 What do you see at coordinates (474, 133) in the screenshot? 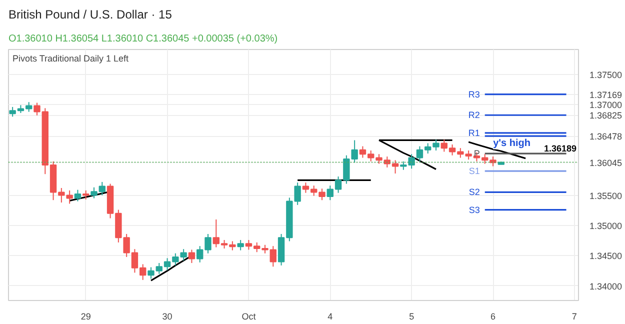
I see `series-label: R1` at bounding box center [474, 133].